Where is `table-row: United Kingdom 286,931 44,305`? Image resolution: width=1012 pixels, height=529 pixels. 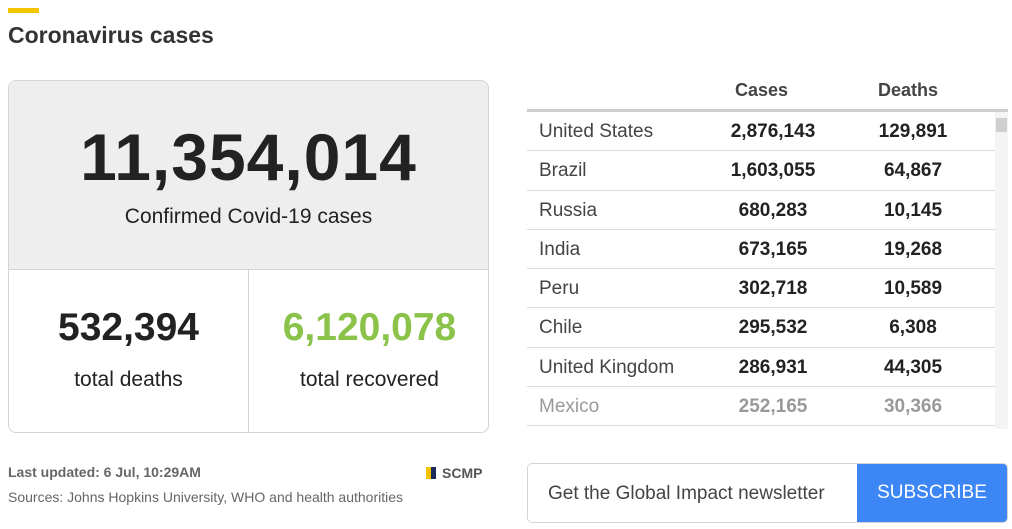 table-row: United Kingdom 286,931 44,305 is located at coordinates (761, 368).